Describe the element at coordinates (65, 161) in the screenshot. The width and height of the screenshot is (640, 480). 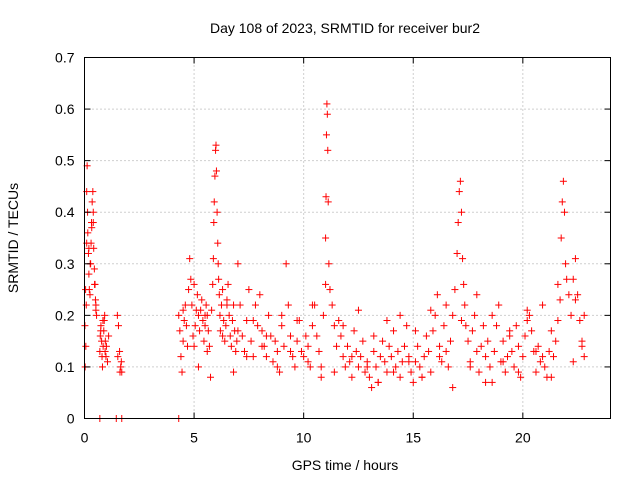
I see `y-tick-label: 0.5` at that location.